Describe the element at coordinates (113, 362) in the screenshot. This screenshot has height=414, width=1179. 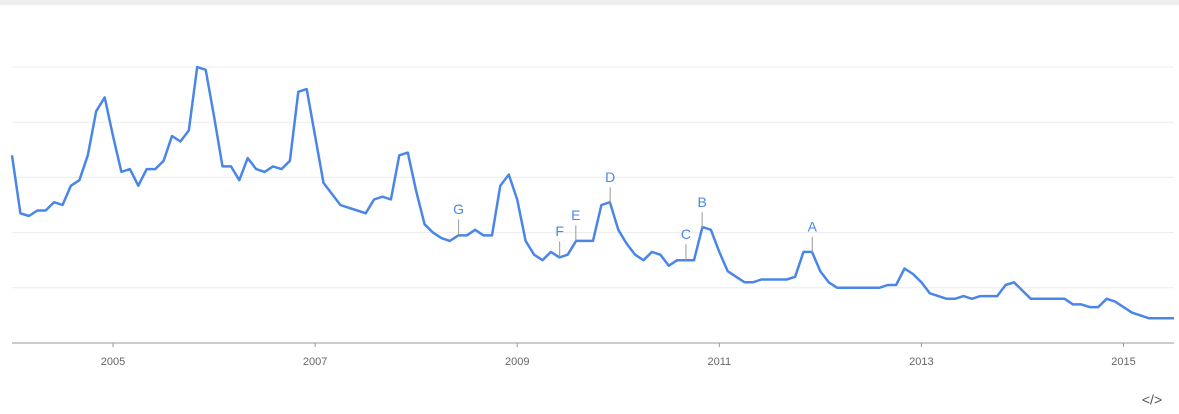
I see `x-tick-label: 2005` at that location.